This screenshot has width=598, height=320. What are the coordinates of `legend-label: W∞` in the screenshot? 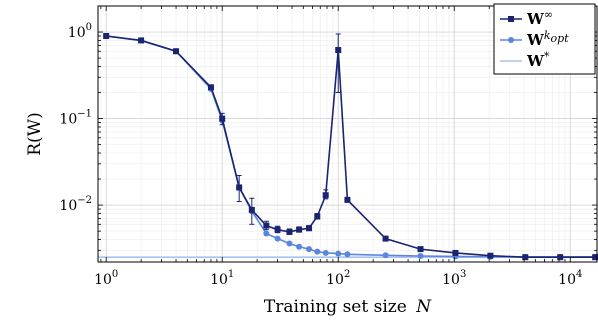 It's located at (539, 18).